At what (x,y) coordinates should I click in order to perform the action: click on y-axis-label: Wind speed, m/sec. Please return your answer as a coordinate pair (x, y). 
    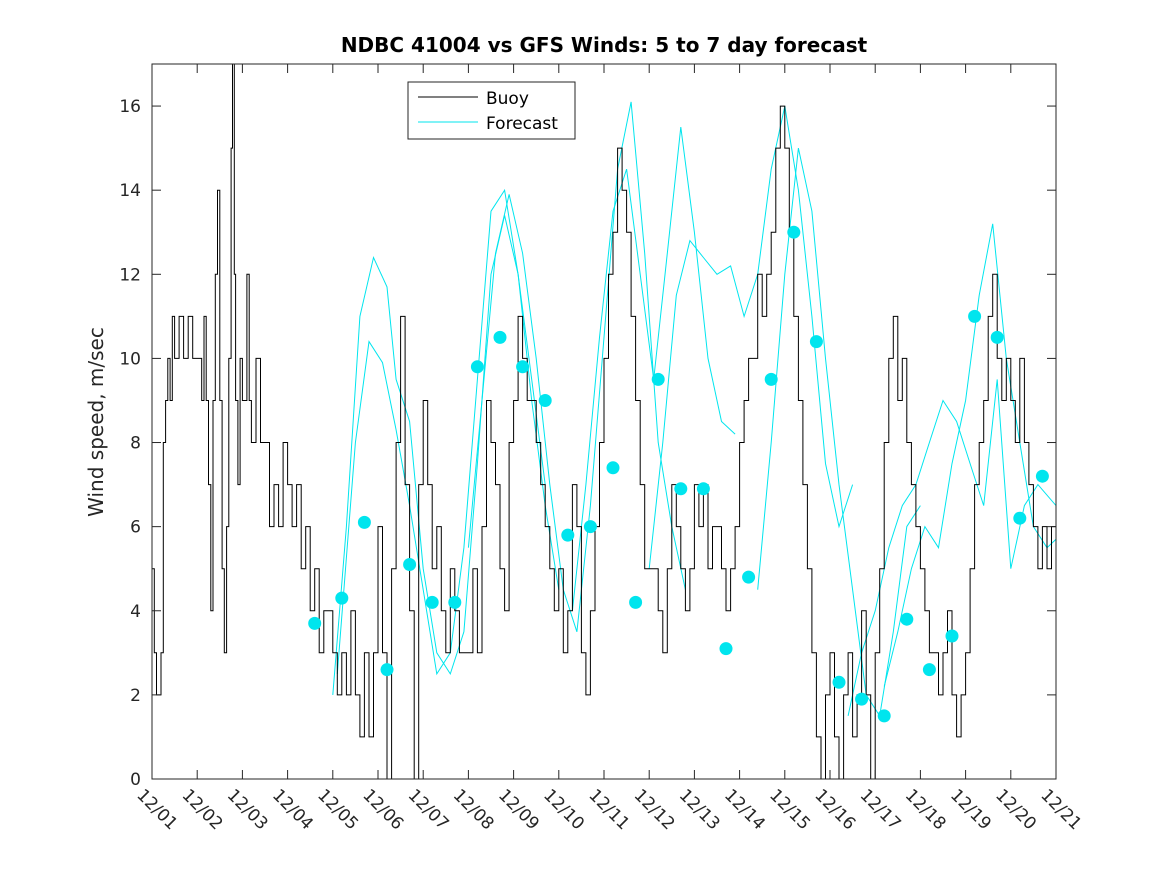
    Looking at the image, I should click on (96, 422).